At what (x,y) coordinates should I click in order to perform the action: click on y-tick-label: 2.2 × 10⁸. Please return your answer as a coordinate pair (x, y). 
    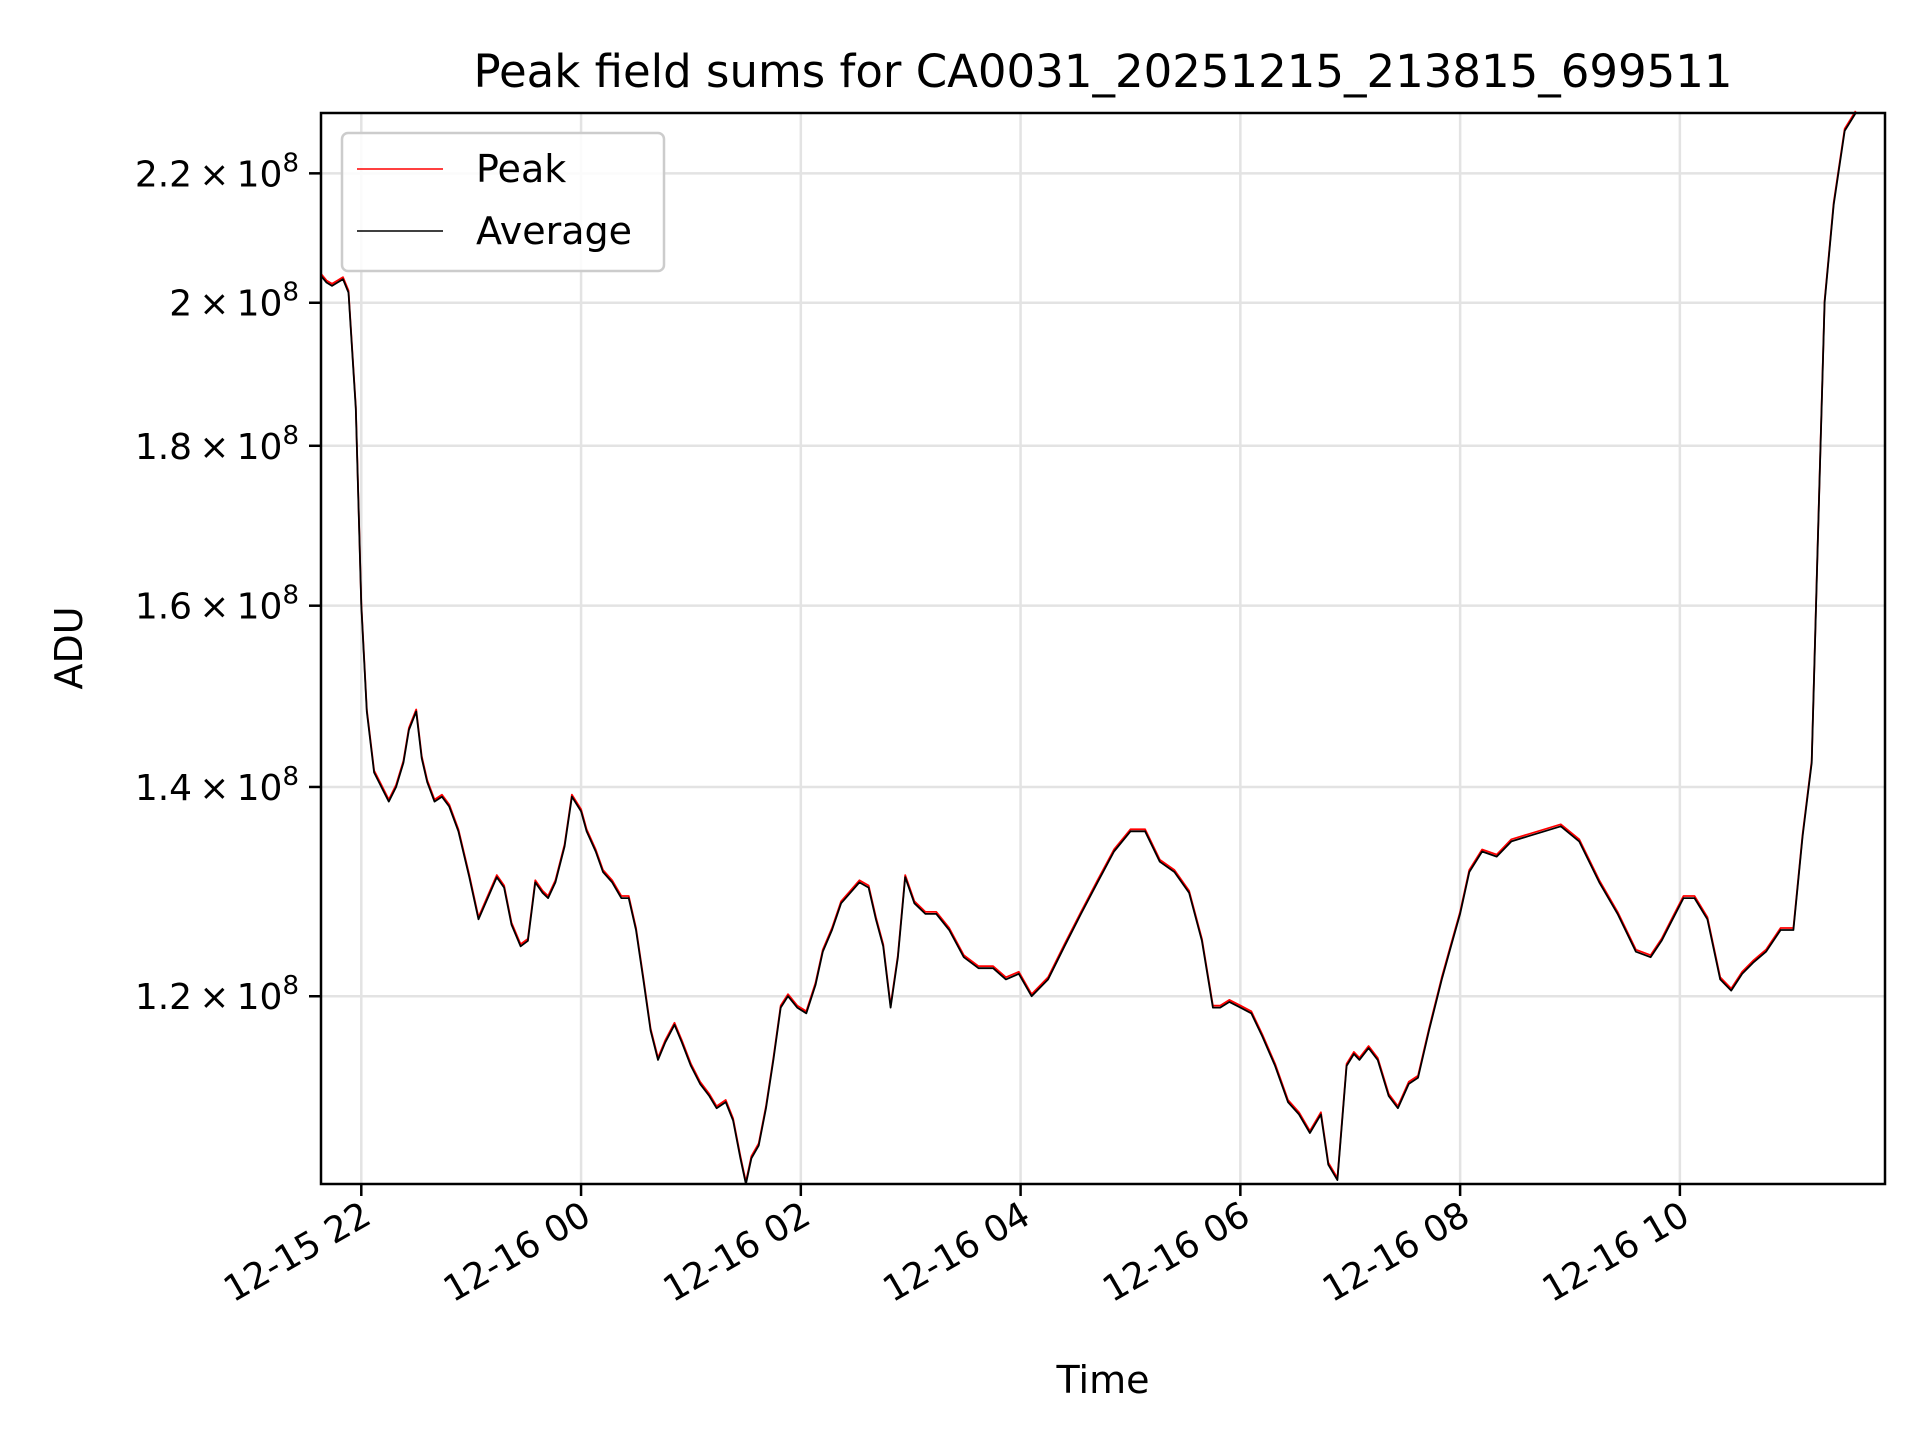
    Looking at the image, I should click on (217, 171).